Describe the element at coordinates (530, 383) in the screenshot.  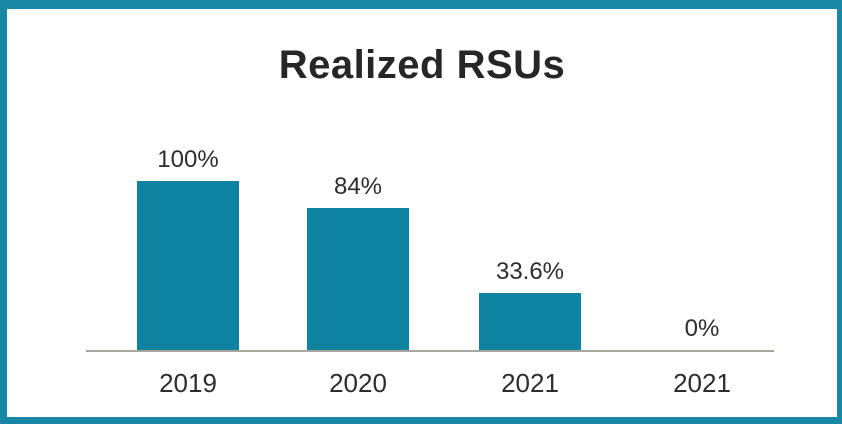
I see `x-axis-label-2021-a: 2021` at that location.